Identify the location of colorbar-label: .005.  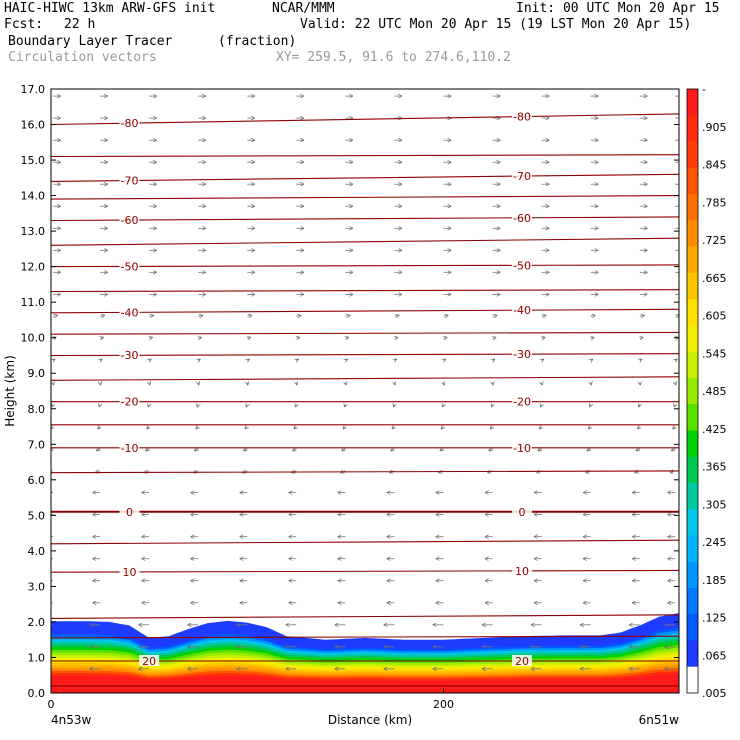
(714, 693).